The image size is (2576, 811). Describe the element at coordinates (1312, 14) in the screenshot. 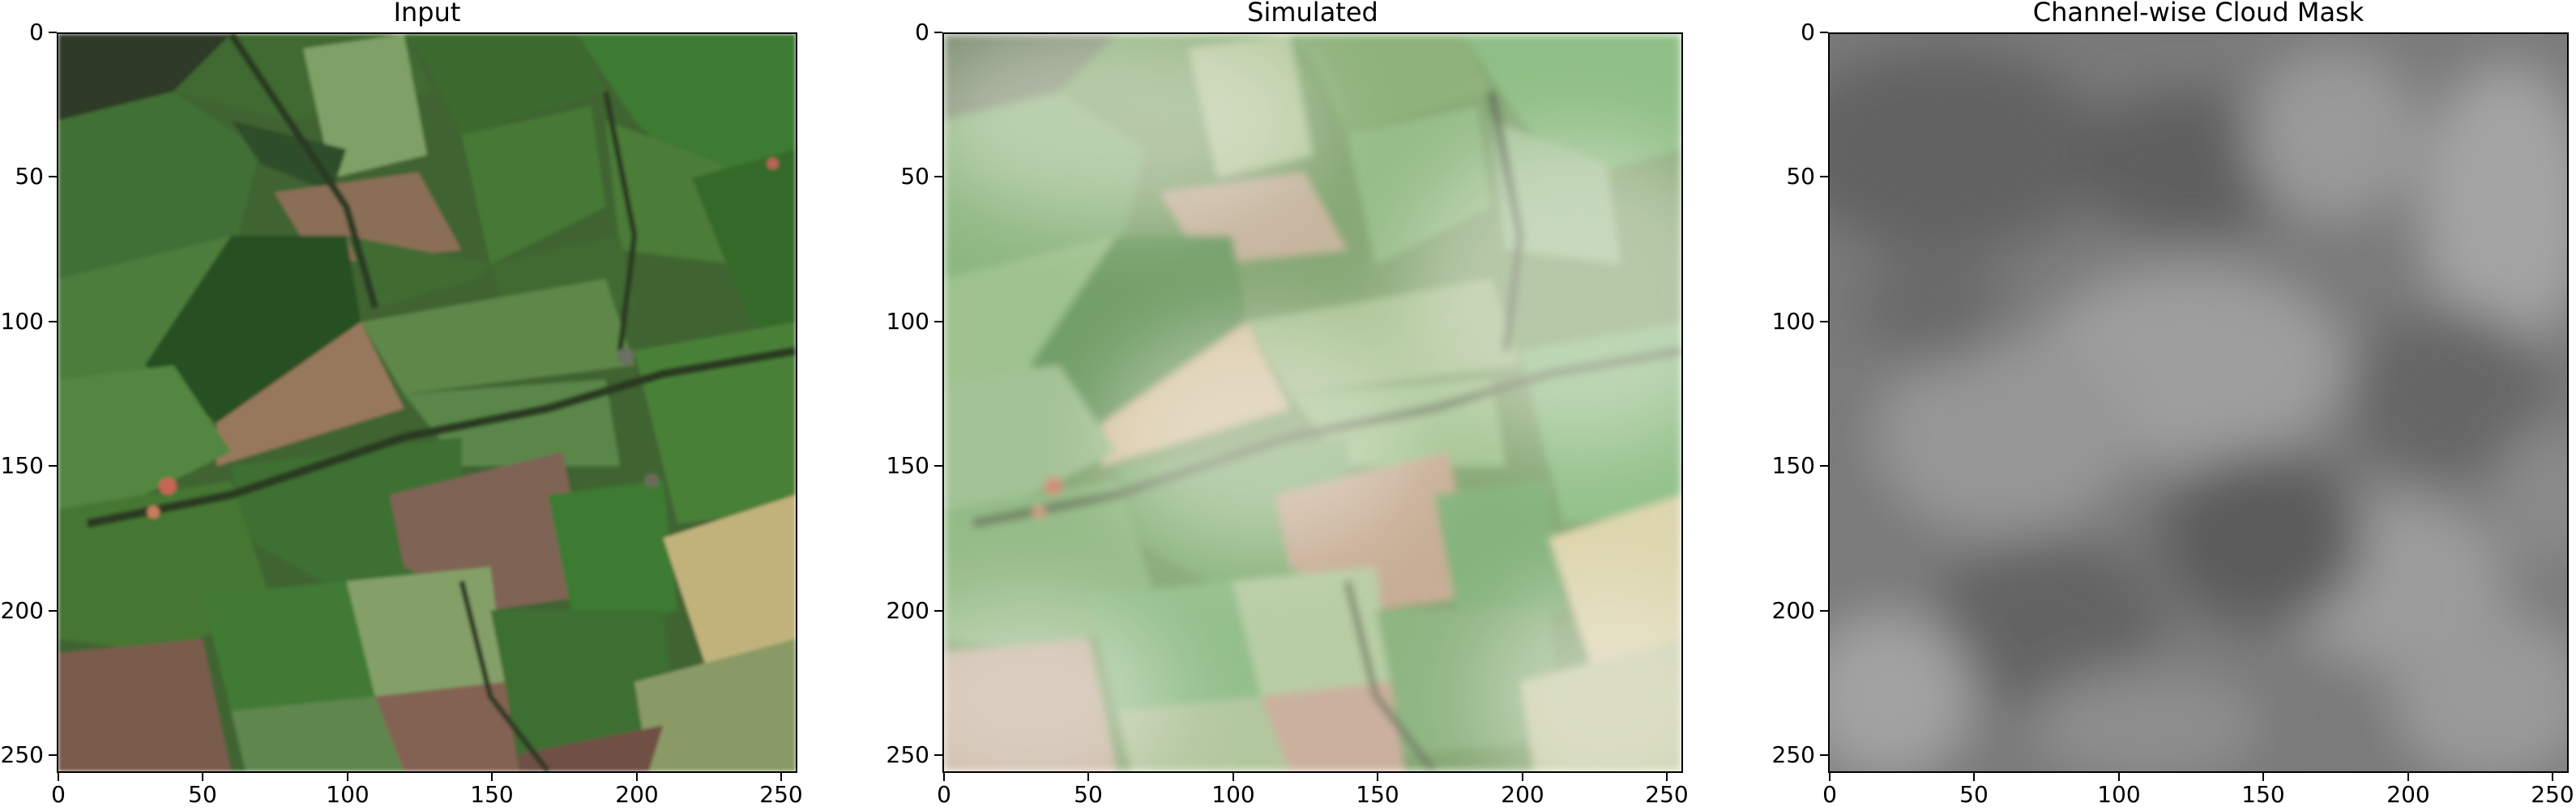

I see `panel-title: Simulated` at that location.